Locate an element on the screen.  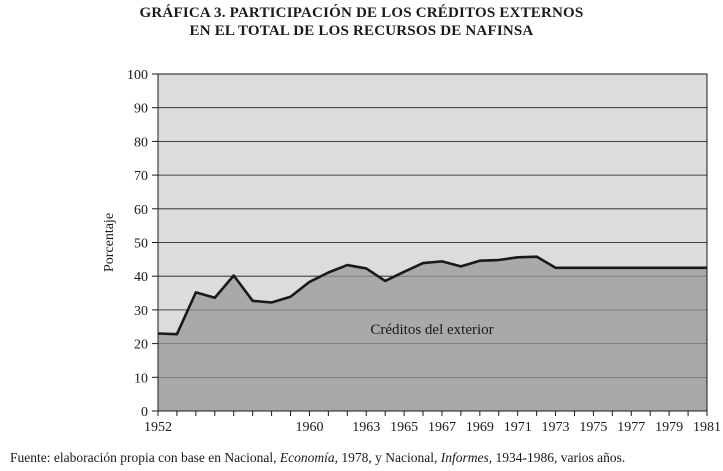
y-tick-label-30: 30 is located at coordinates (141, 311).